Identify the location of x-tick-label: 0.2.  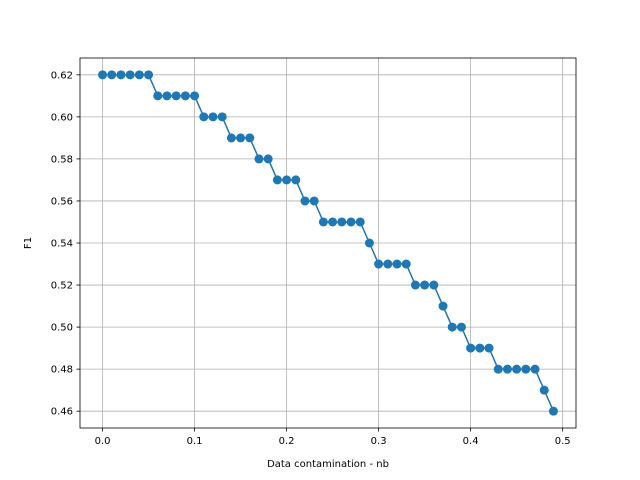
(287, 441).